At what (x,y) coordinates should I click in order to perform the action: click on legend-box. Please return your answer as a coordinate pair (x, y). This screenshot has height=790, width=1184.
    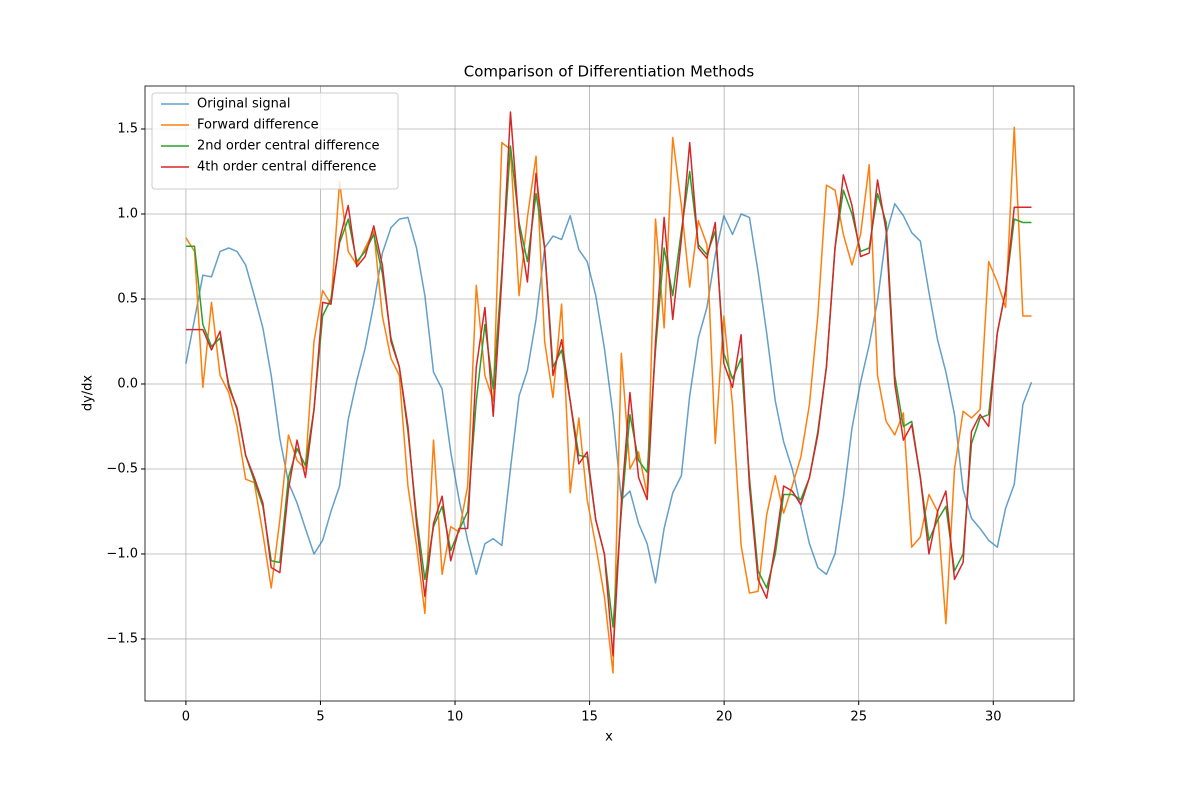
    Looking at the image, I should click on (275, 141).